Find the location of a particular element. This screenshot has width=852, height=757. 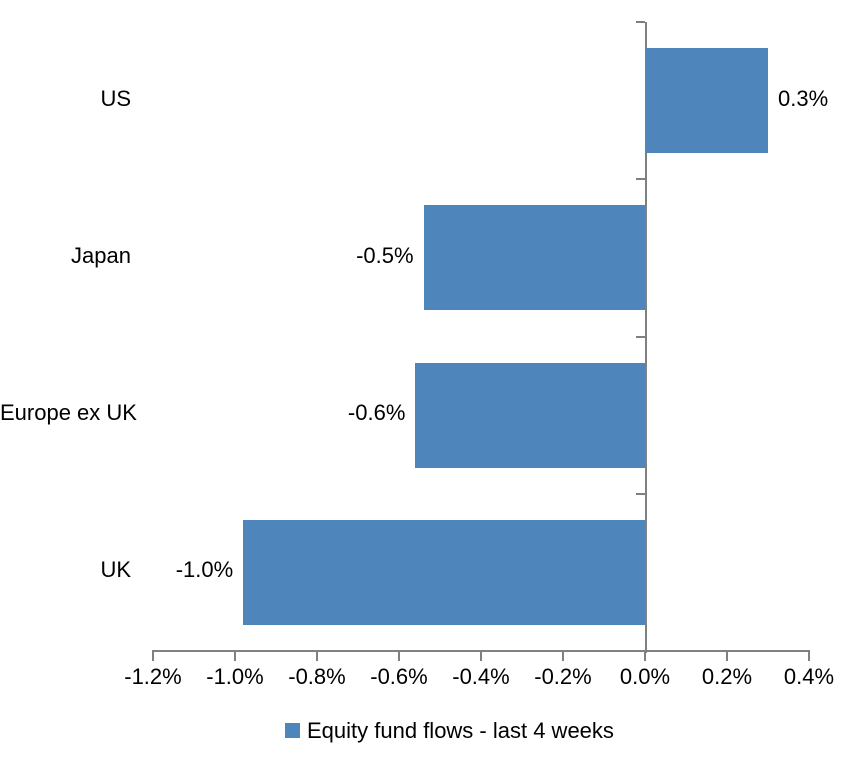

x-tick-label: 0.4% is located at coordinates (809, 676).